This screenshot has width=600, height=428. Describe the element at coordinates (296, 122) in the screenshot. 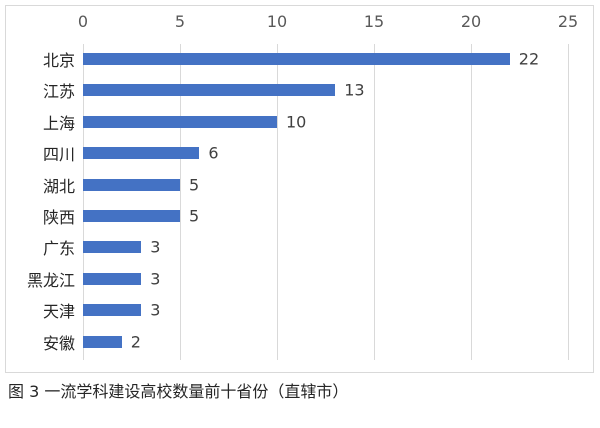

I see `data-label: 10` at that location.